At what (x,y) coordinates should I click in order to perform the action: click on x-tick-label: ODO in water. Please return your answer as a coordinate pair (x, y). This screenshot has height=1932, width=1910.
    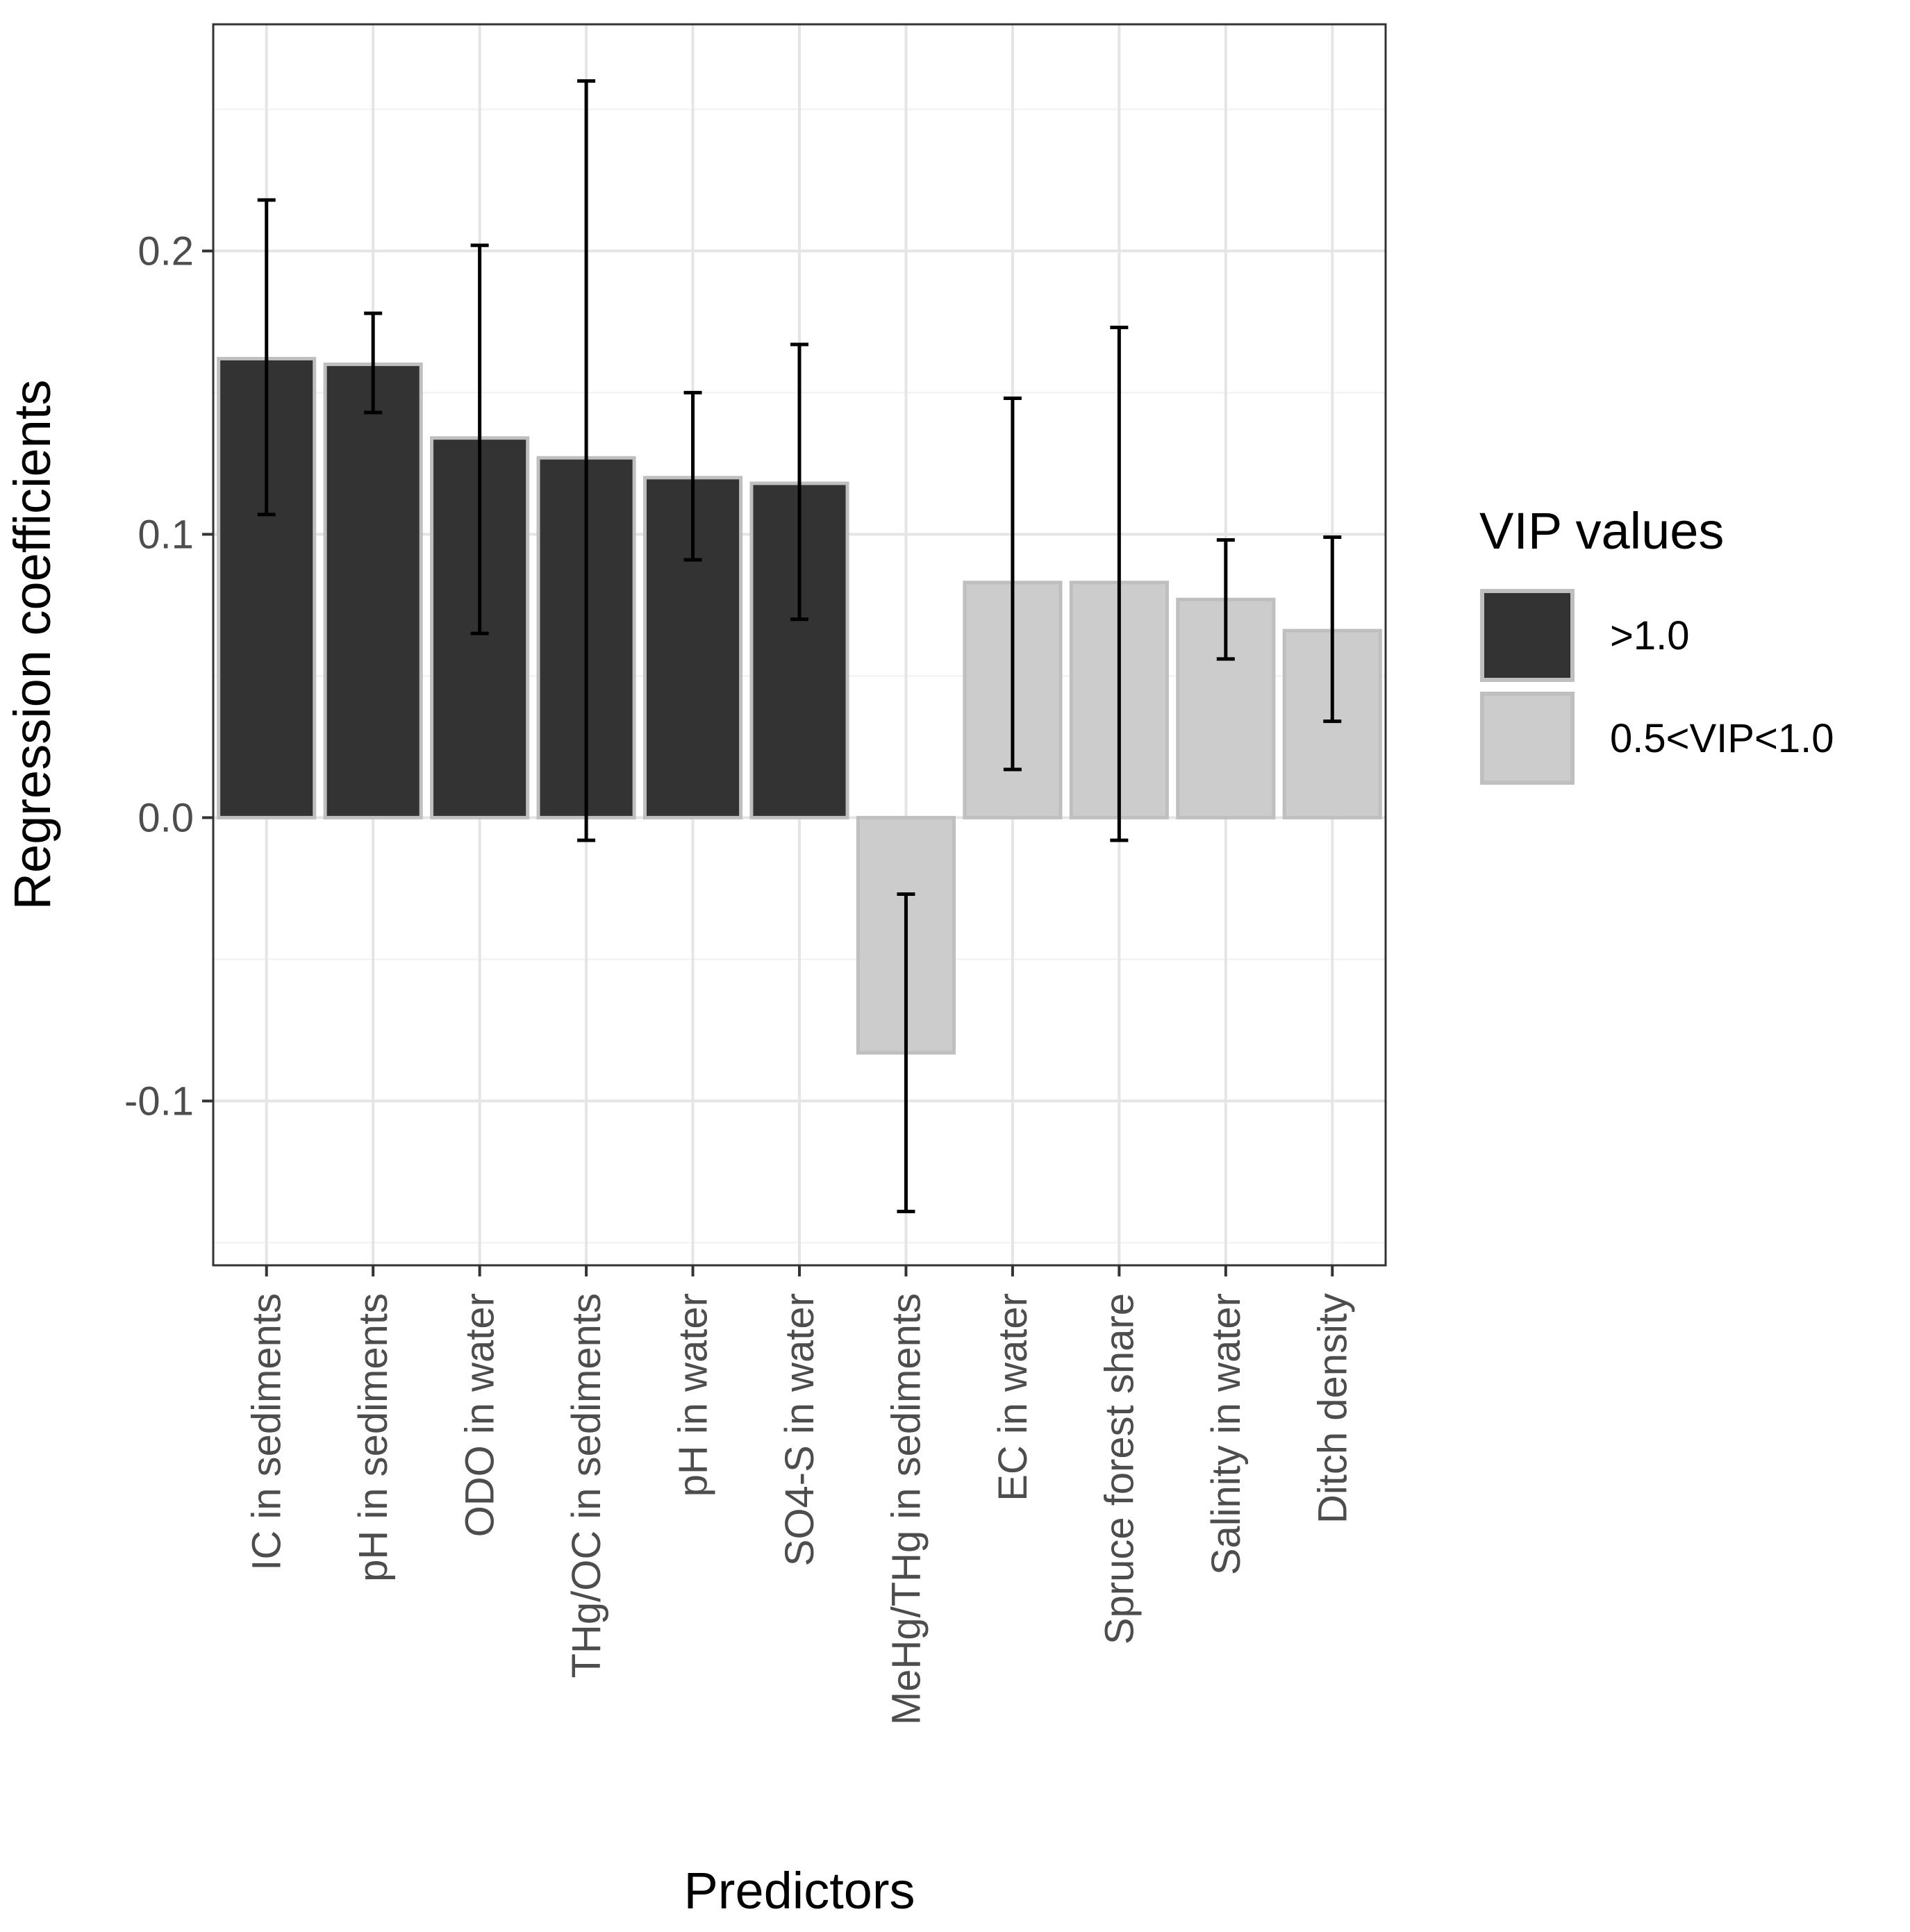
    Looking at the image, I should click on (481, 1415).